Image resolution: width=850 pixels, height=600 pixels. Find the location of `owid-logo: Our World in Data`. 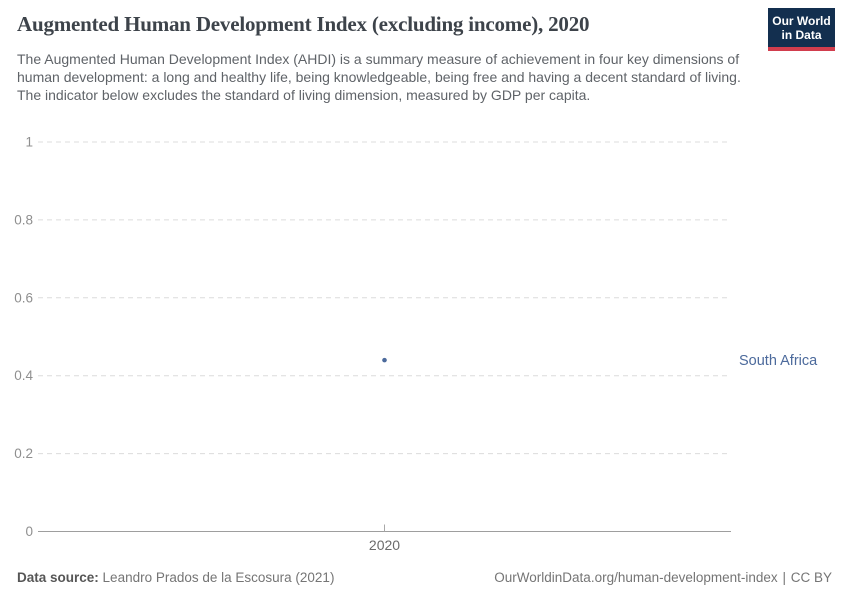

owid-logo: Our World in Data is located at coordinates (801, 29).